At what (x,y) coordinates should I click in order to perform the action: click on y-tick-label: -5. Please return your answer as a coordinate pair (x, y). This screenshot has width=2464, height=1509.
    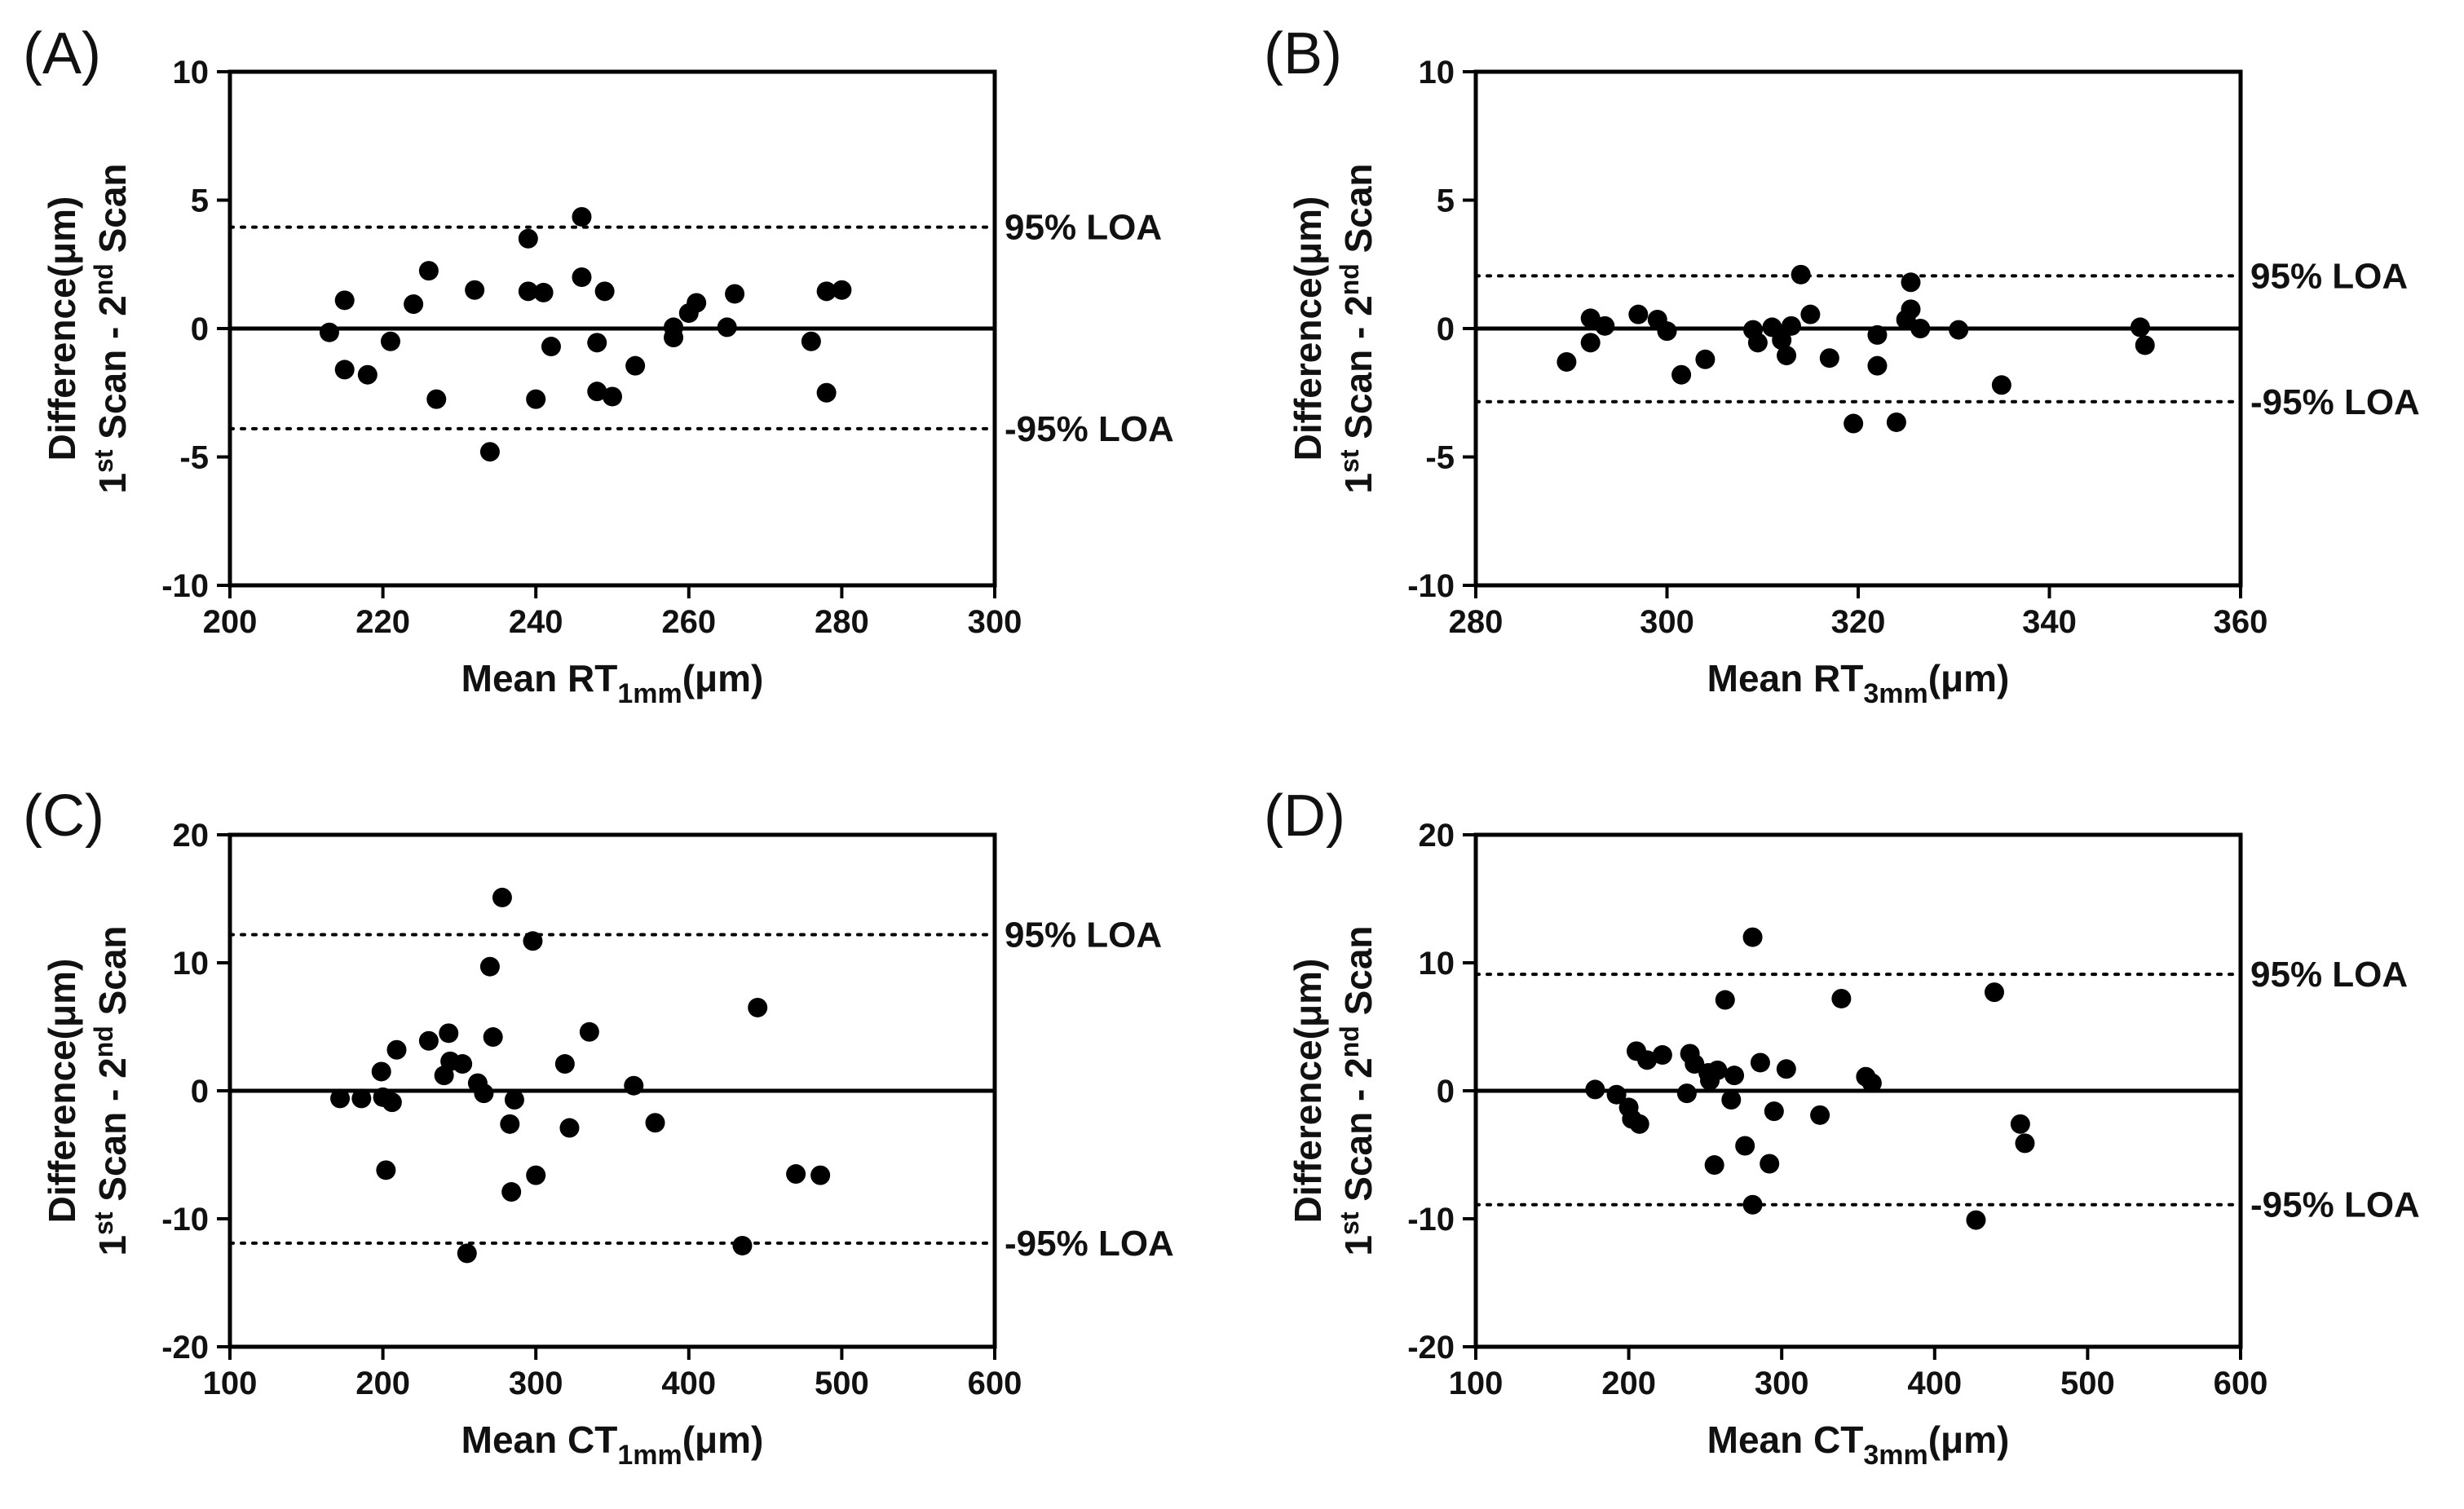
    Looking at the image, I should click on (194, 458).